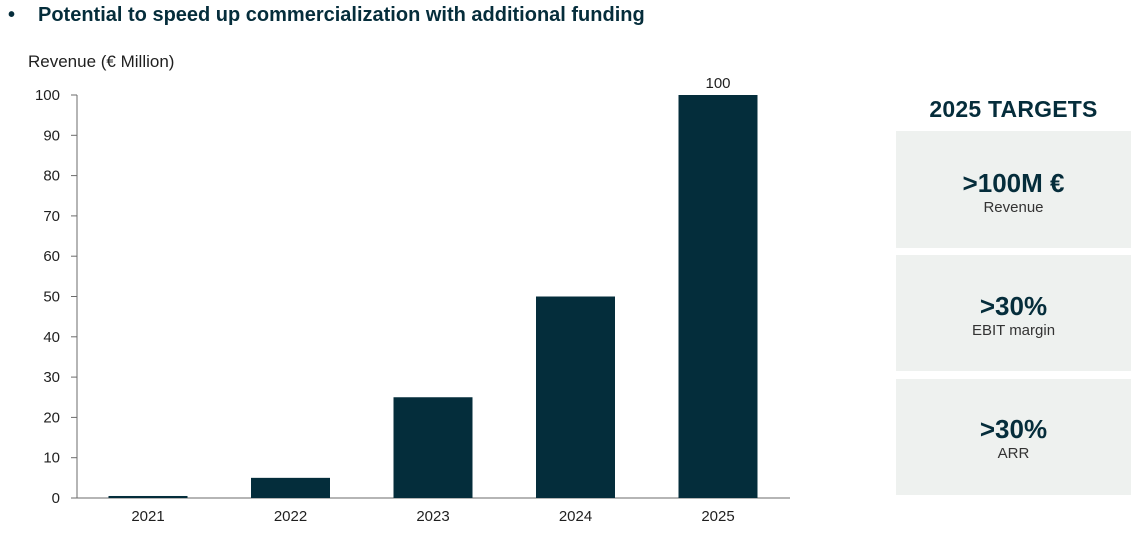 Image resolution: width=1142 pixels, height=533 pixels. Describe the element at coordinates (51, 256) in the screenshot. I see `y-tick-label: 60` at that location.